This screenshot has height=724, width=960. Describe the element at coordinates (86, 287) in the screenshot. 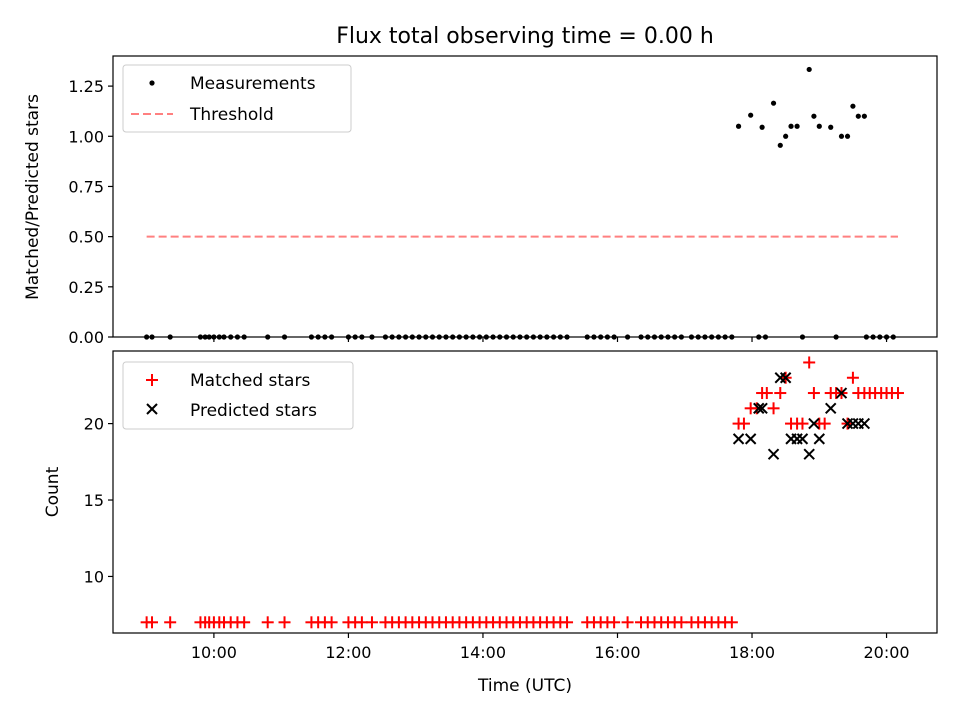

I see `top-y-tick-label: 0.25` at that location.